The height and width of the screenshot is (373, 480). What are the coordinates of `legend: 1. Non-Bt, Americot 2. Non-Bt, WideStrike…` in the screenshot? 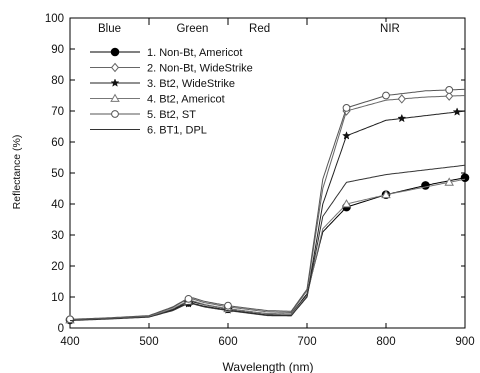 It's located at (171, 92).